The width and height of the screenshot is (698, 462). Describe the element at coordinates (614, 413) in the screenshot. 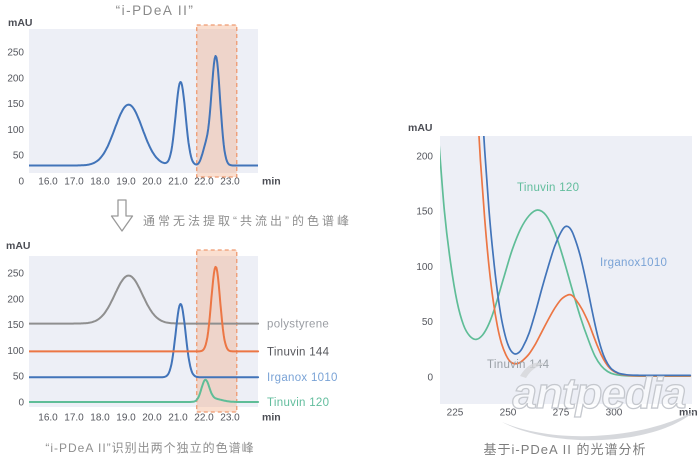

I see `x-tick-label: 300` at that location.